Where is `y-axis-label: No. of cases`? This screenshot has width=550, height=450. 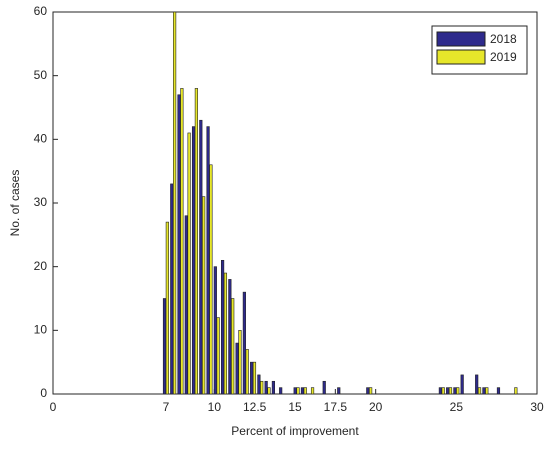 y-axis-label: No. of cases is located at coordinates (15, 203).